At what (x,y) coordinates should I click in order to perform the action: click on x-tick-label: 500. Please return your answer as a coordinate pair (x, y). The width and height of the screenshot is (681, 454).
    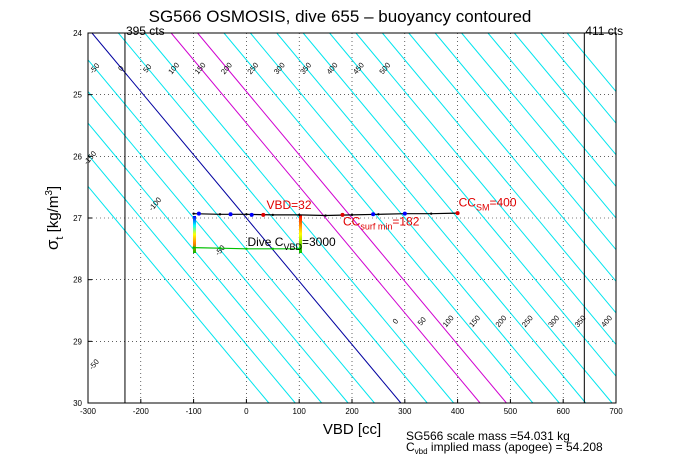
    Looking at the image, I should click on (511, 411).